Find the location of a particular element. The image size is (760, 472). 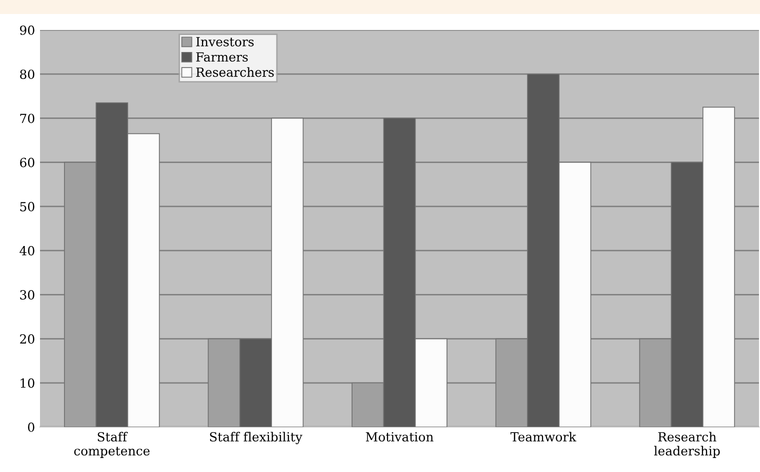

legend-label: Investors is located at coordinates (225, 41).